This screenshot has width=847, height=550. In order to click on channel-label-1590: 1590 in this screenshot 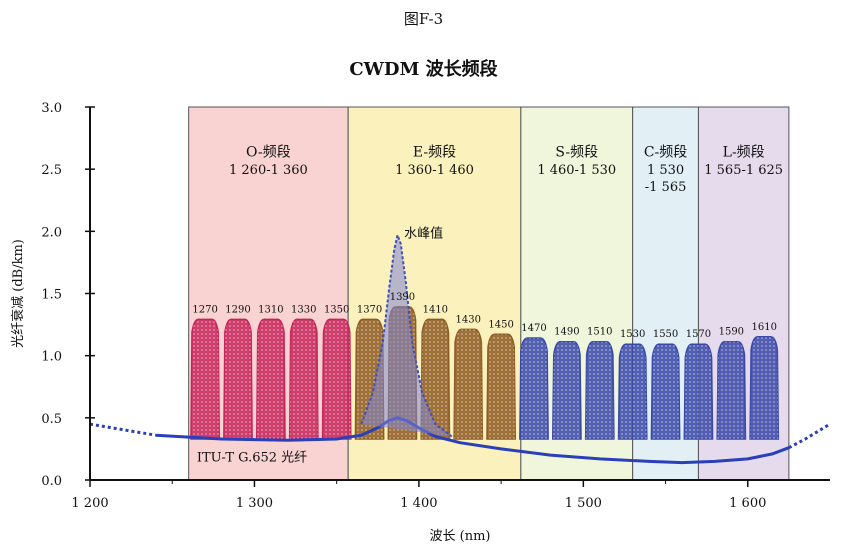, I will do `click(731, 332)`.